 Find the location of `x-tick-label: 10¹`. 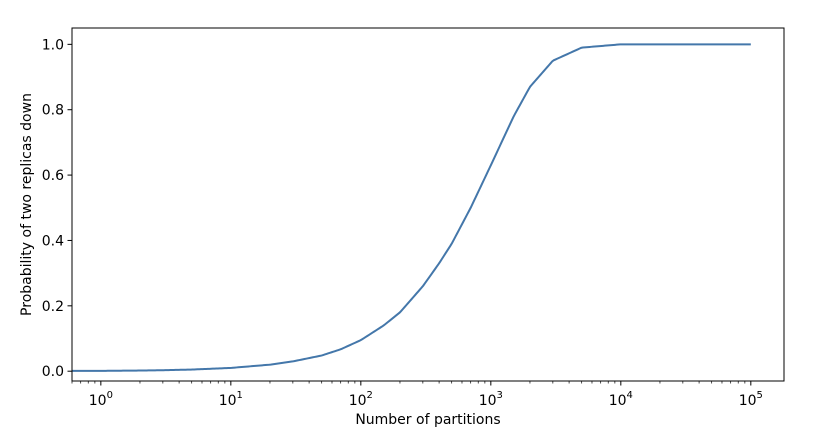

x-tick-label: 10¹ is located at coordinates (231, 399).